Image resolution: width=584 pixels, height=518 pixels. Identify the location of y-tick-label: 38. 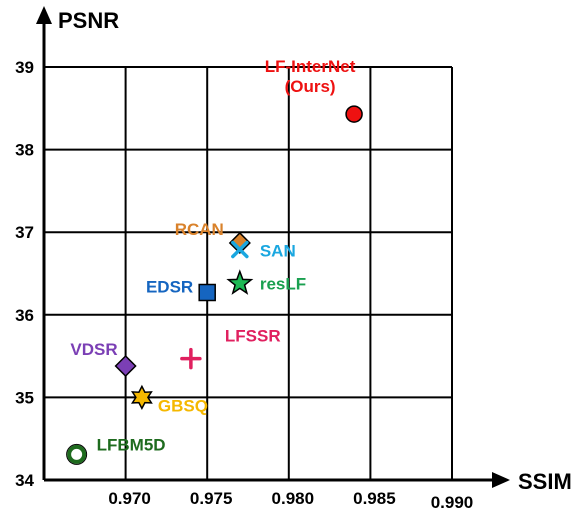
(24, 150).